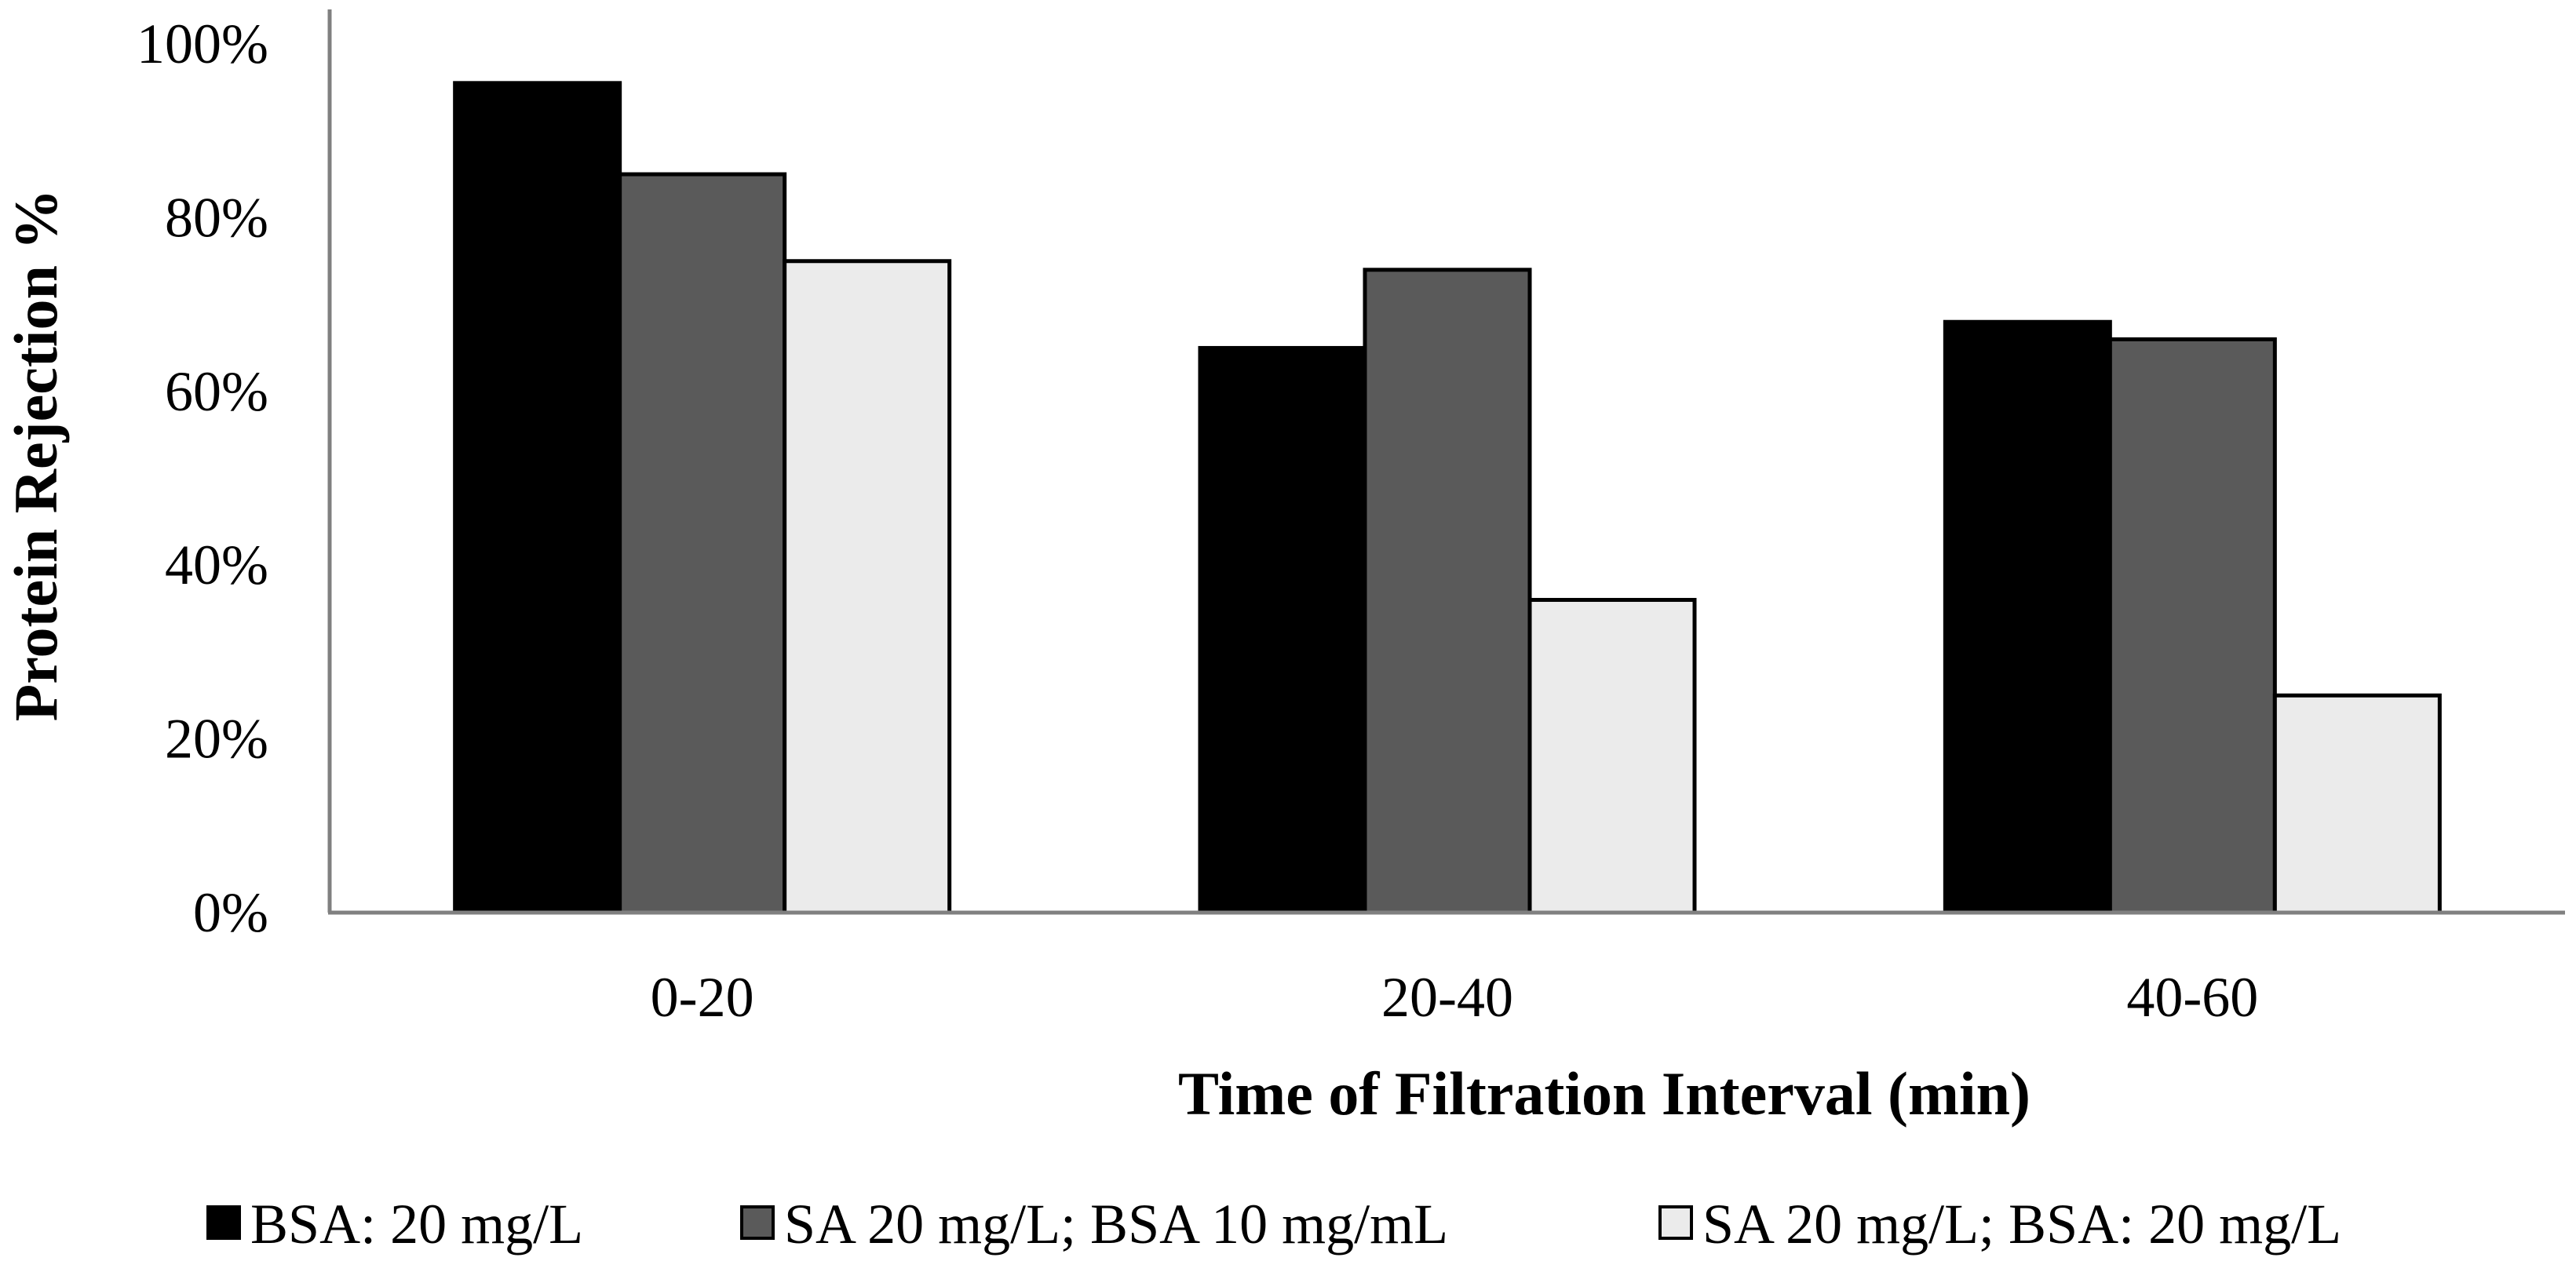 The height and width of the screenshot is (1272, 2576). What do you see at coordinates (216, 217) in the screenshot?
I see `y-tick-label: 80%` at bounding box center [216, 217].